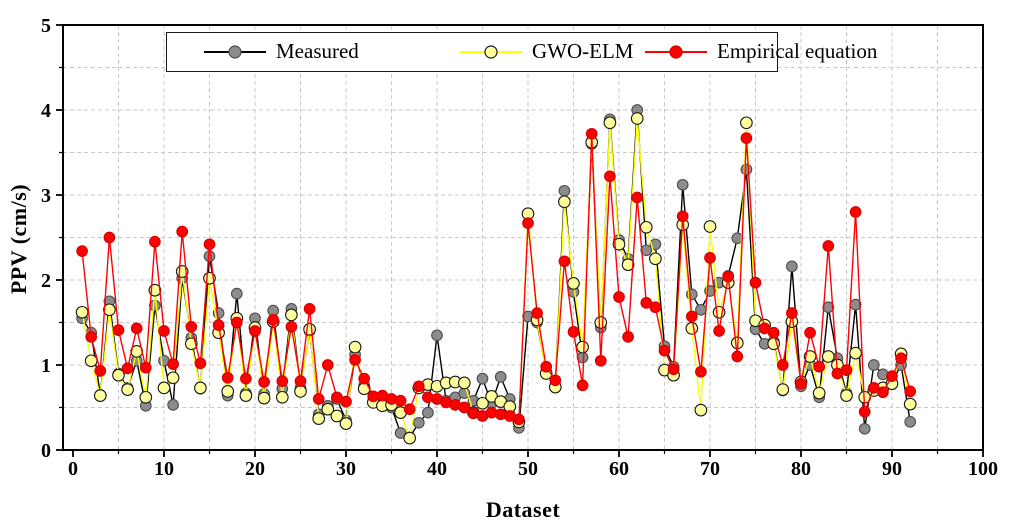  I want to click on legend-entry-measured: Measured, so click(281, 51).